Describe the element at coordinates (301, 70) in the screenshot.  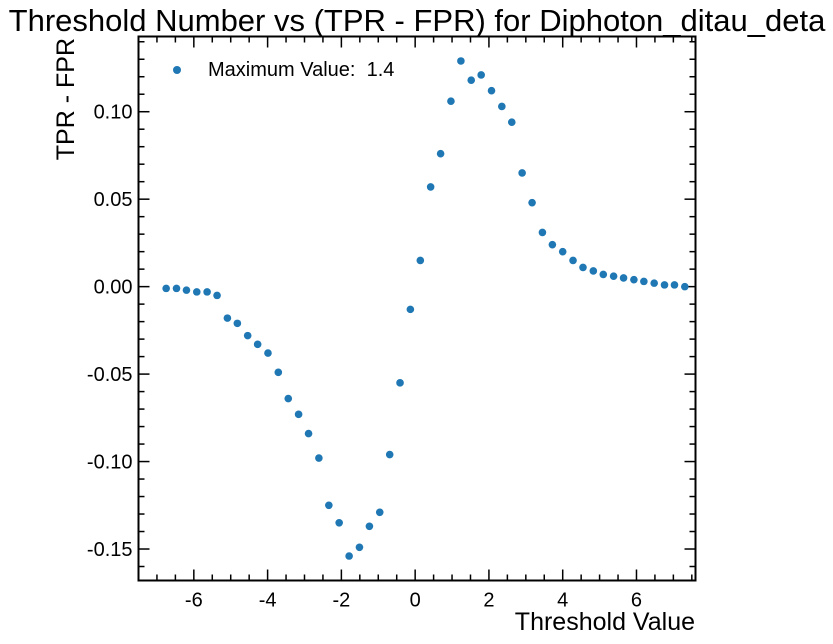
I see `legend-label: Maximum Value: 1.4` at that location.